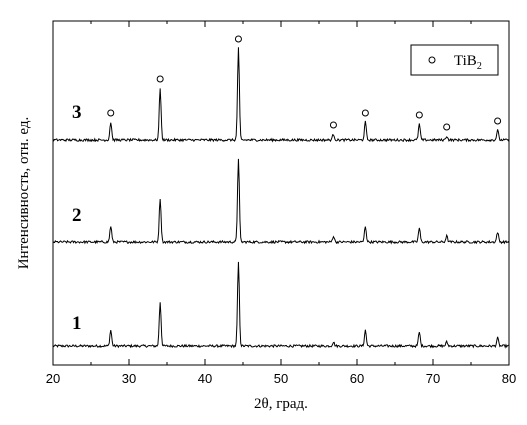  Describe the element at coordinates (53, 378) in the screenshot. I see `x-tick-label-20: 20` at that location.